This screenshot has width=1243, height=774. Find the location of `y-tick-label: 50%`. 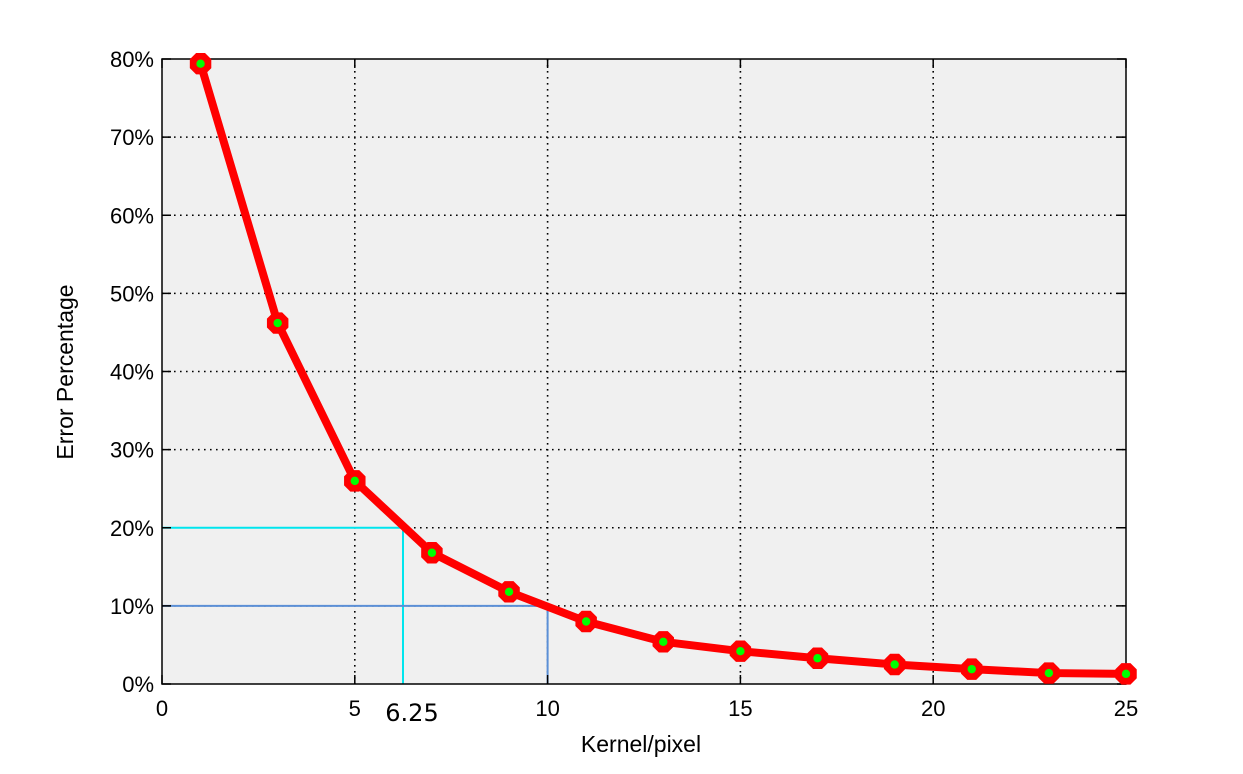

y-tick-label: 50% is located at coordinates (132, 293).